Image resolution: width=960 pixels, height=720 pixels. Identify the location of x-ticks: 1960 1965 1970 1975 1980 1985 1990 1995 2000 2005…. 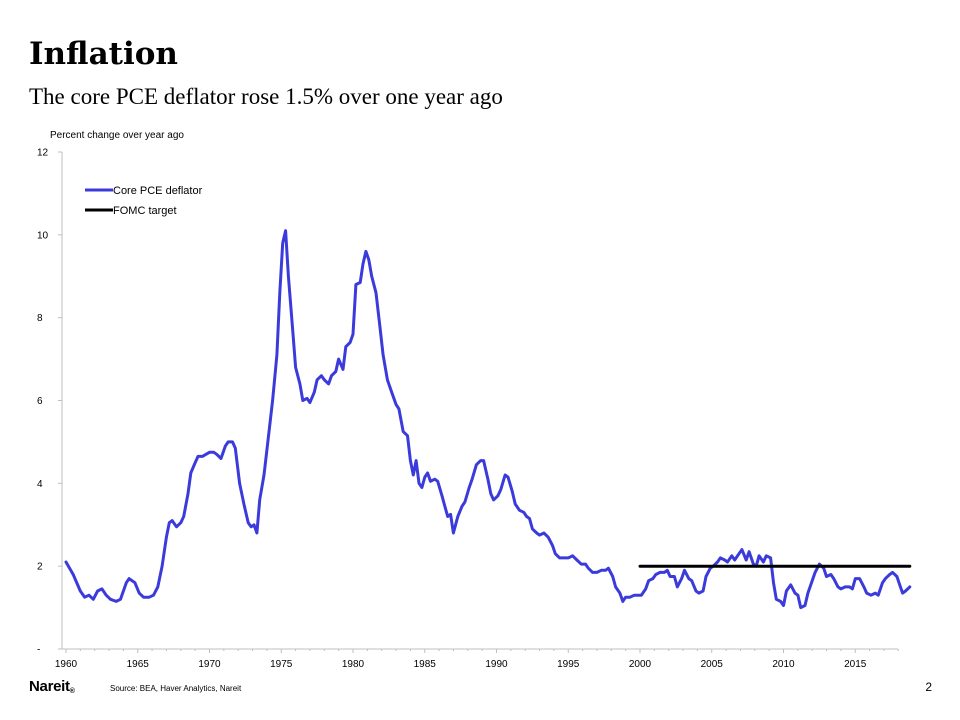
(477, 659).